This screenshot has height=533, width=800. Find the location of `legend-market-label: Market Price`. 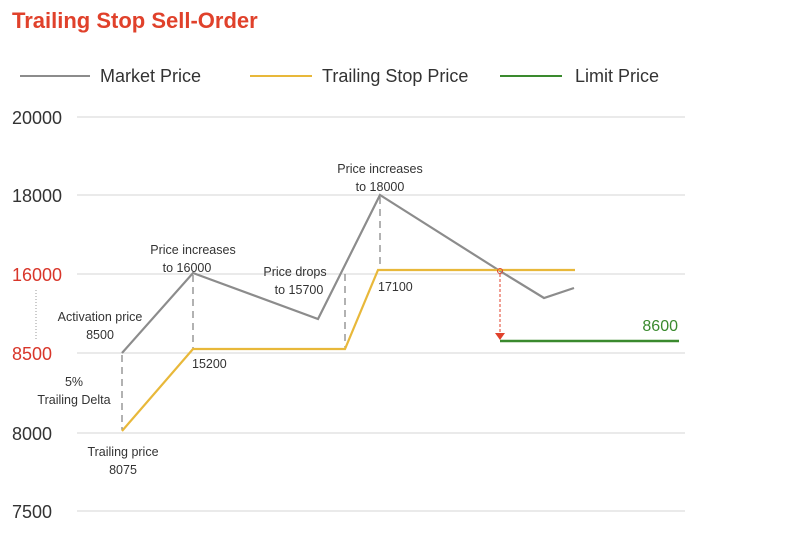

legend-market-label: Market Price is located at coordinates (150, 76).